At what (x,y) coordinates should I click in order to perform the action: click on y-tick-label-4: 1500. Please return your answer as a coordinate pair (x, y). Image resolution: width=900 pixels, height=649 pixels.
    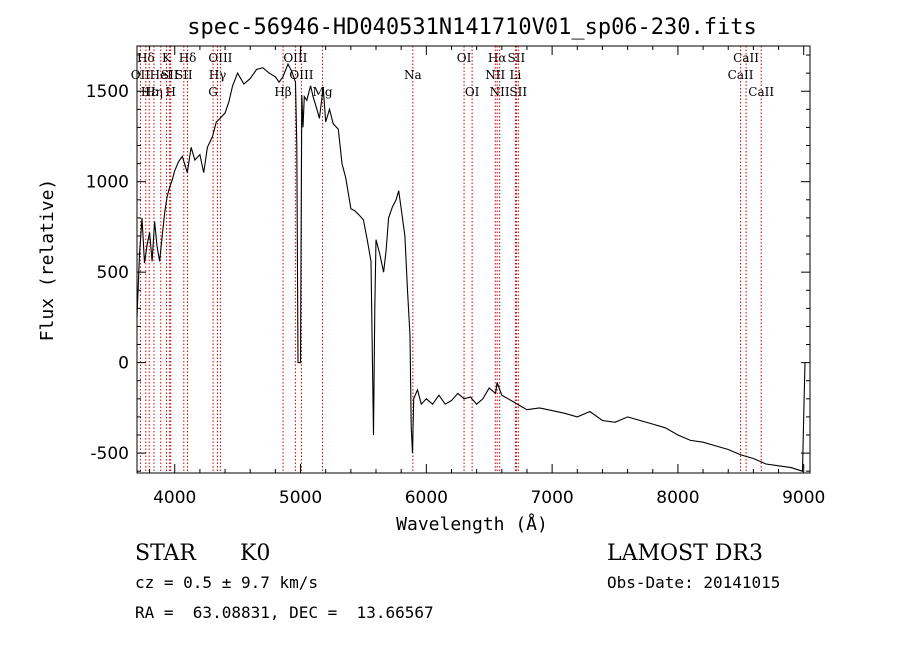
    Looking at the image, I should click on (107, 92).